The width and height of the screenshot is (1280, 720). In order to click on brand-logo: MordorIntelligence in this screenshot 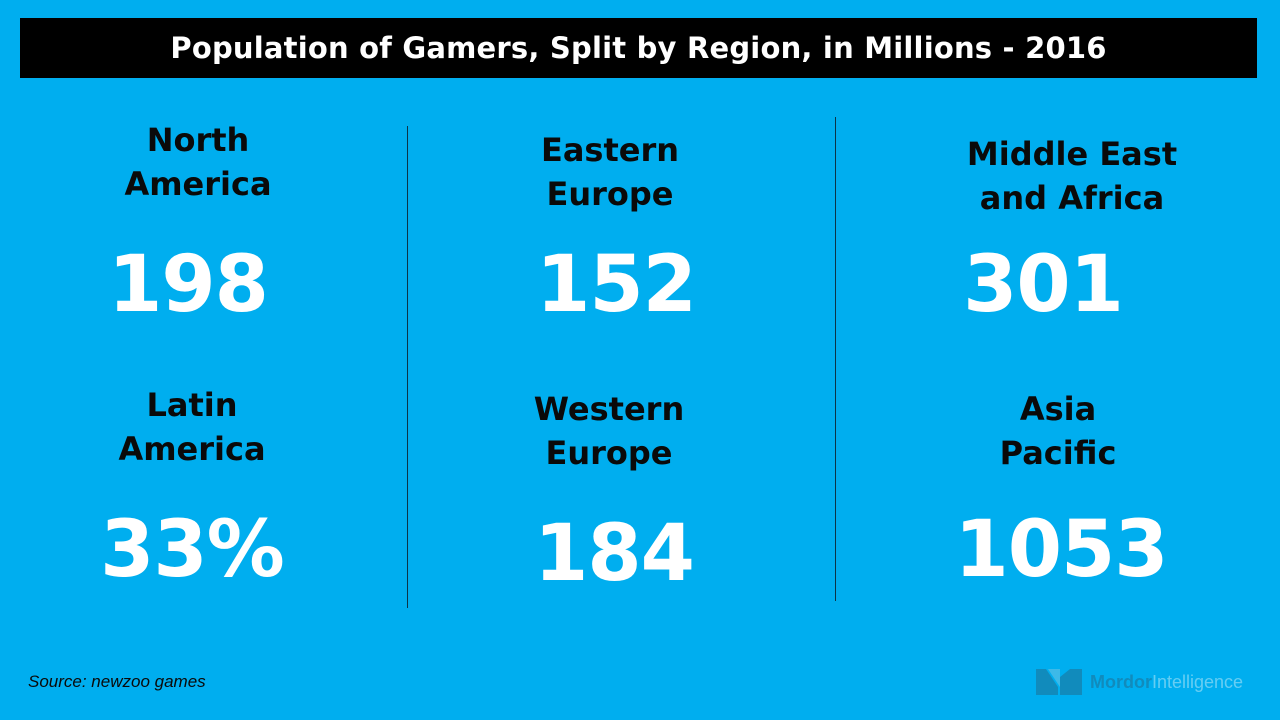, I will do `click(1139, 682)`.